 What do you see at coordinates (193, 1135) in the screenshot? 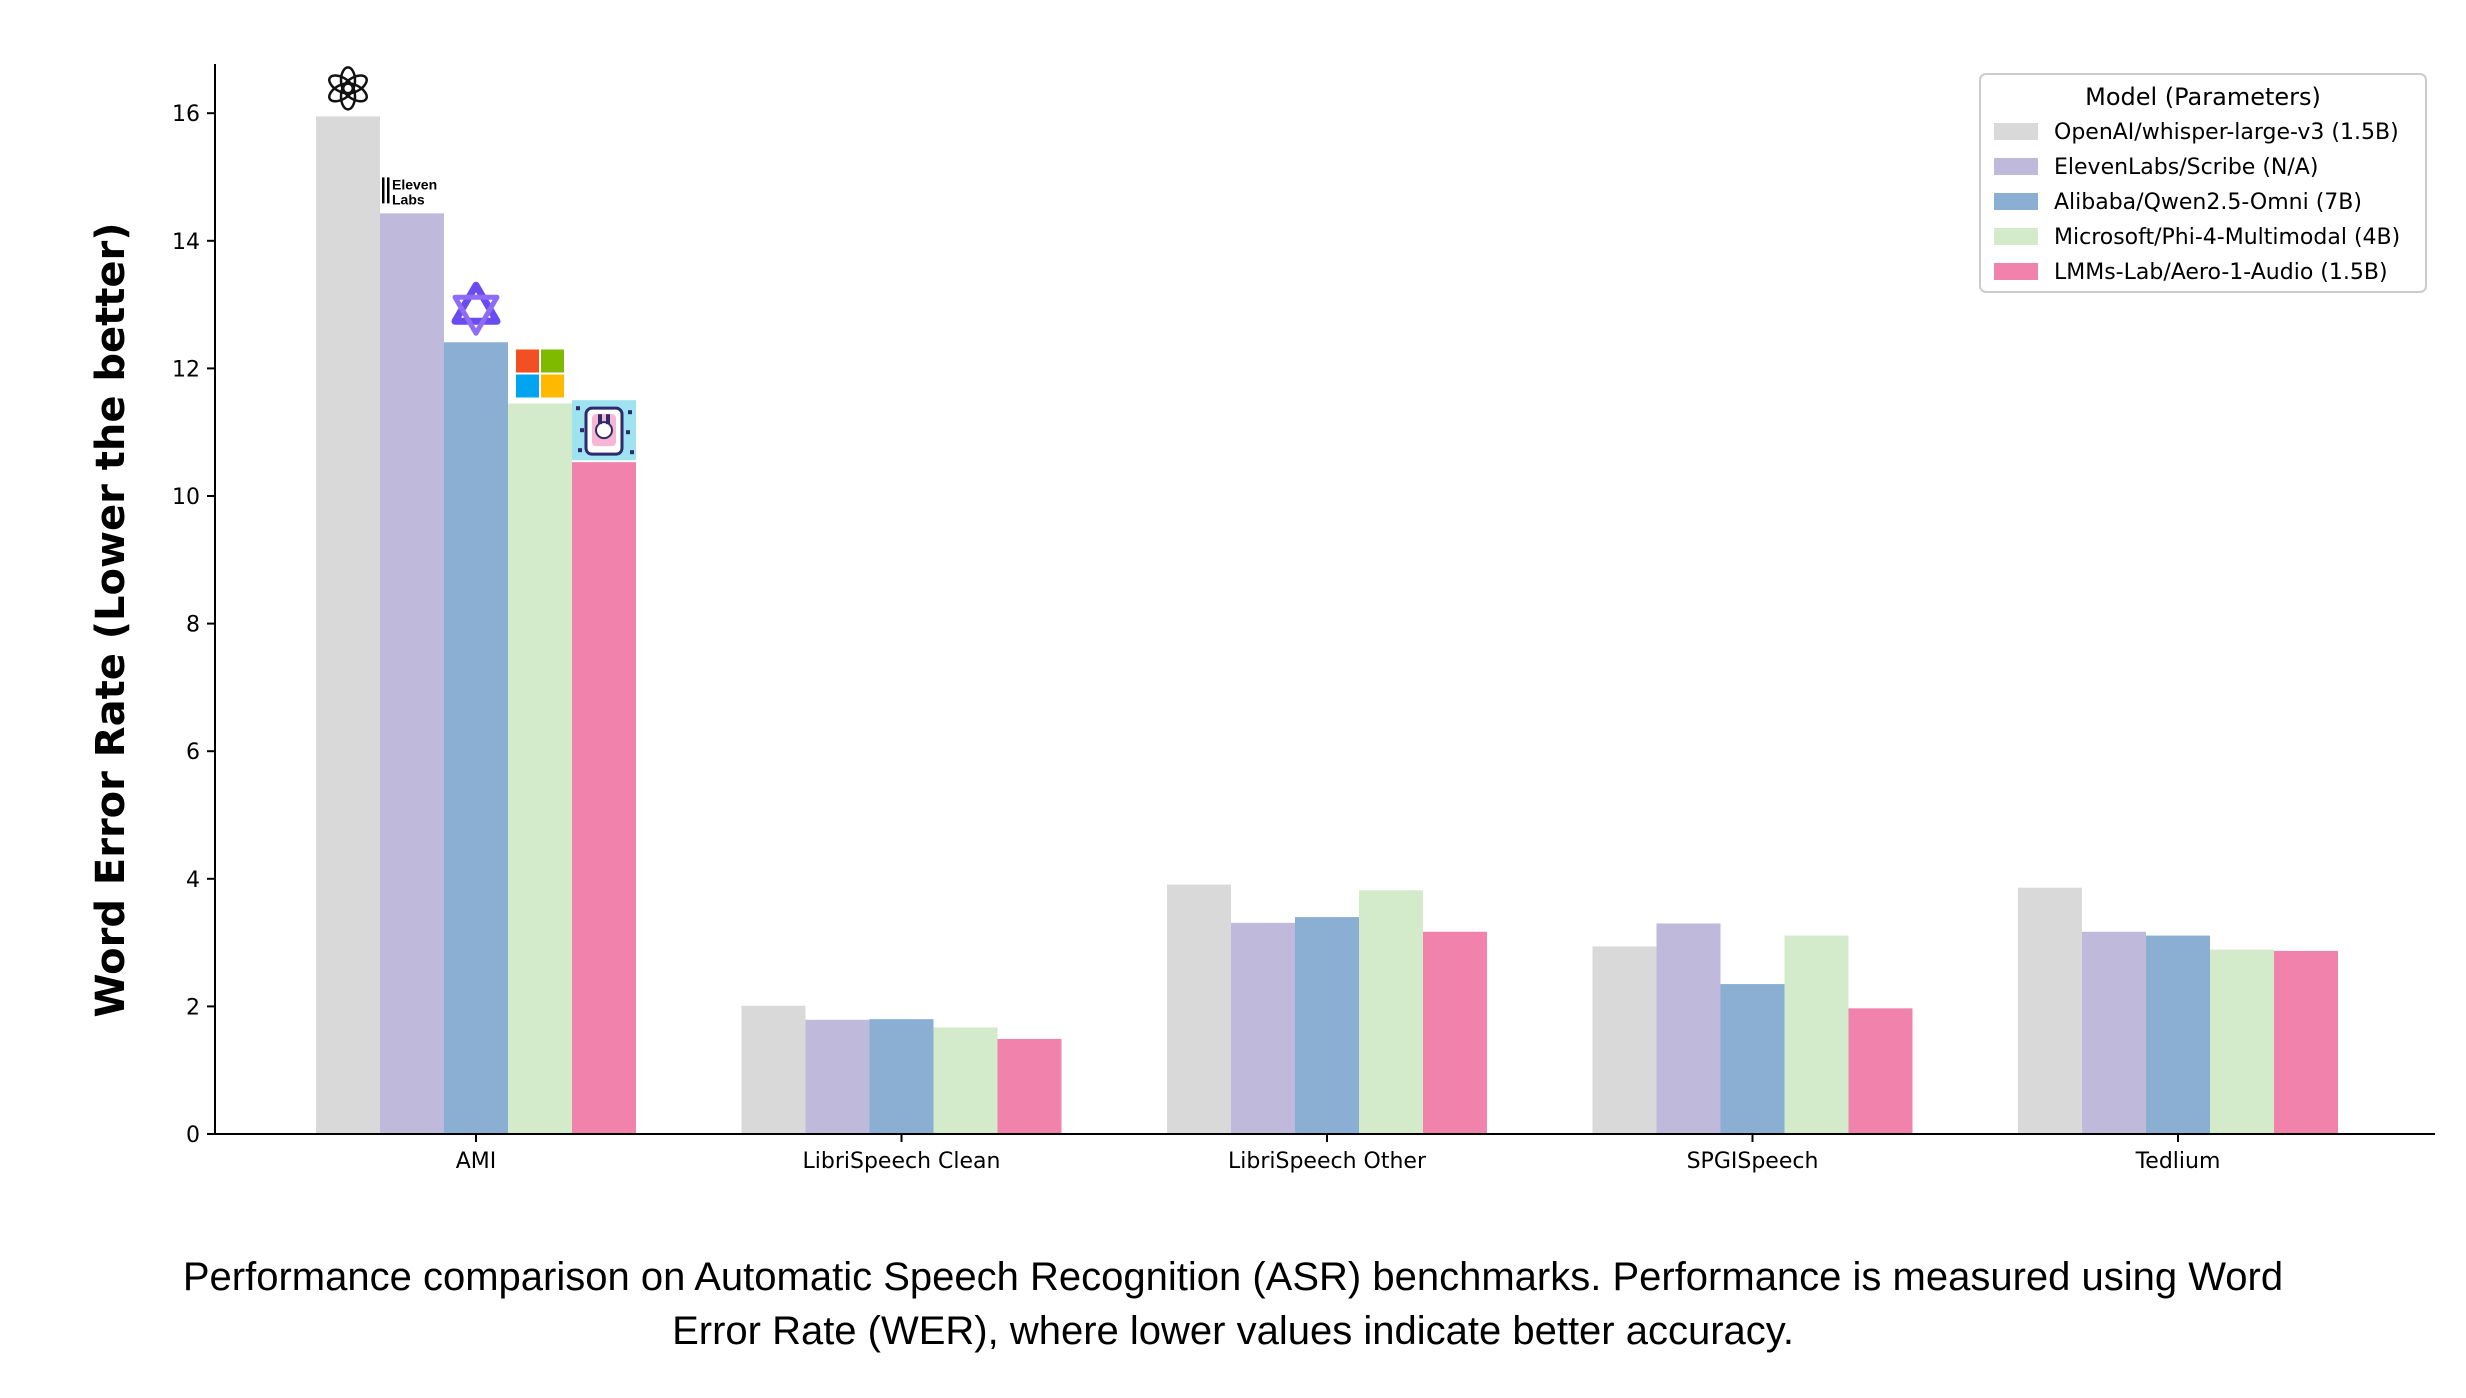
I see `y-tick-label: 0` at bounding box center [193, 1135].